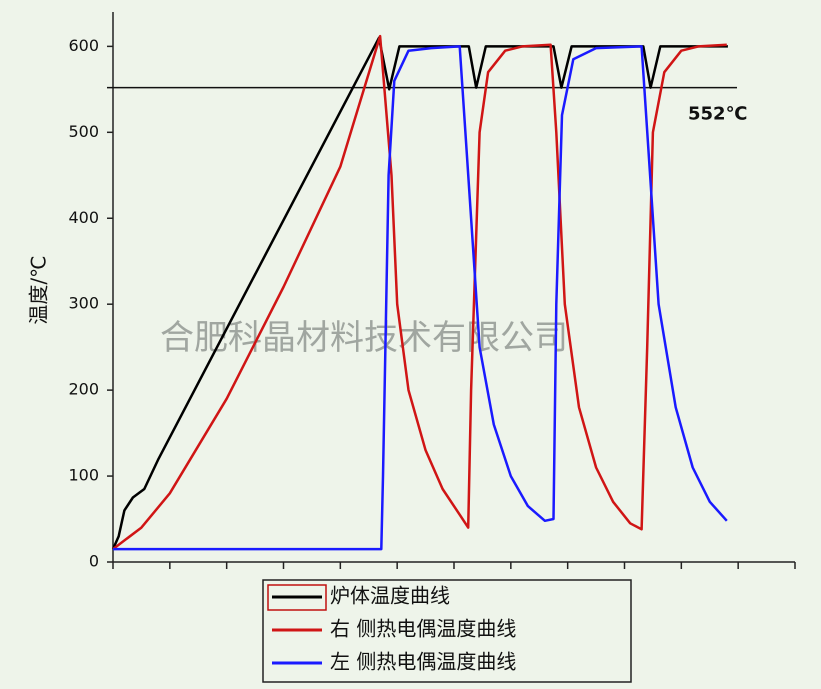 This screenshot has width=821, height=689. What do you see at coordinates (423, 629) in the screenshot?
I see `legend-label: 右 侧热电偶温度曲线` at bounding box center [423, 629].